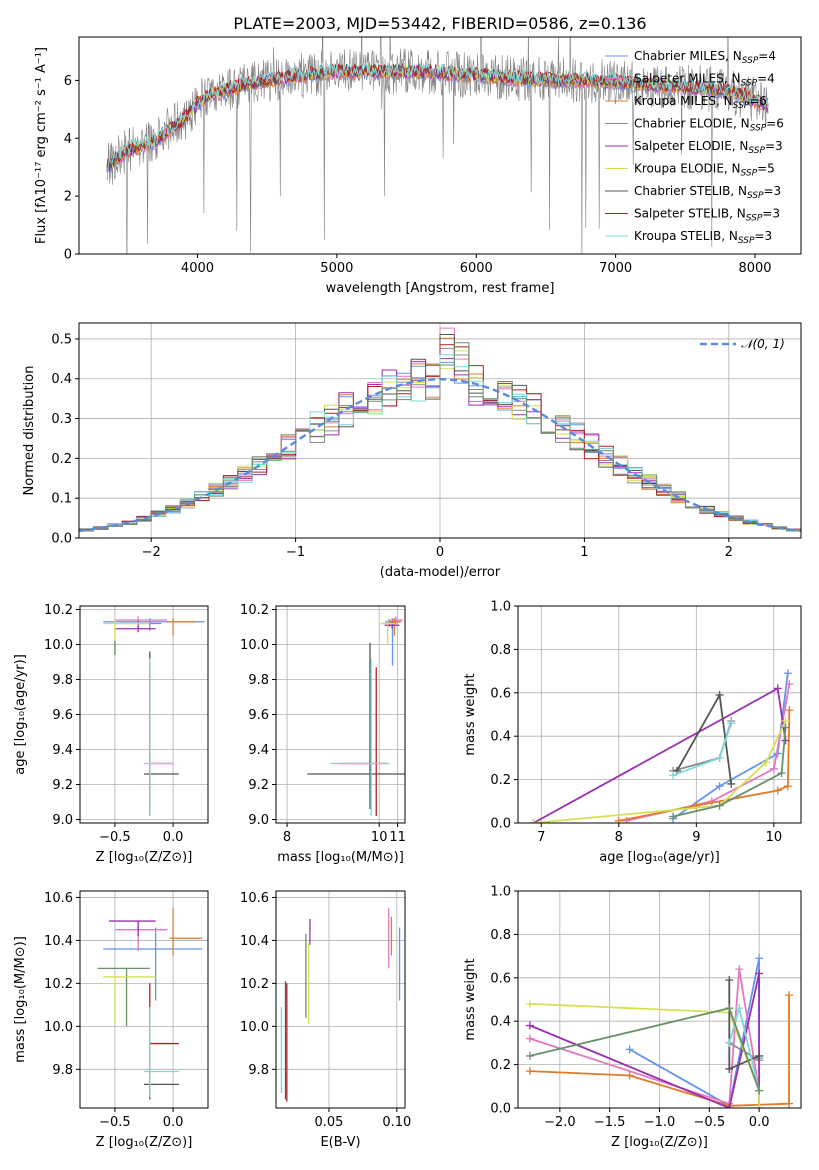 The image size is (819, 1170). Describe the element at coordinates (258, 1070) in the screenshot. I see `mass_vs_EBV-ytick-label: 9.8` at that location.